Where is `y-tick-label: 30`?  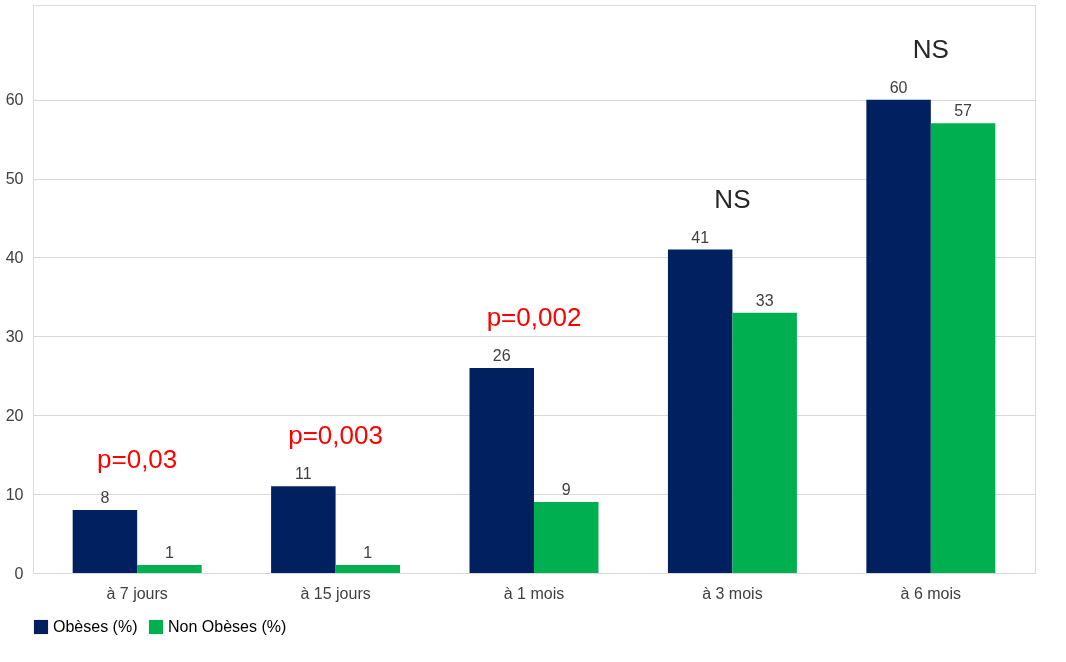
y-tick-label: 30 is located at coordinates (14, 336).